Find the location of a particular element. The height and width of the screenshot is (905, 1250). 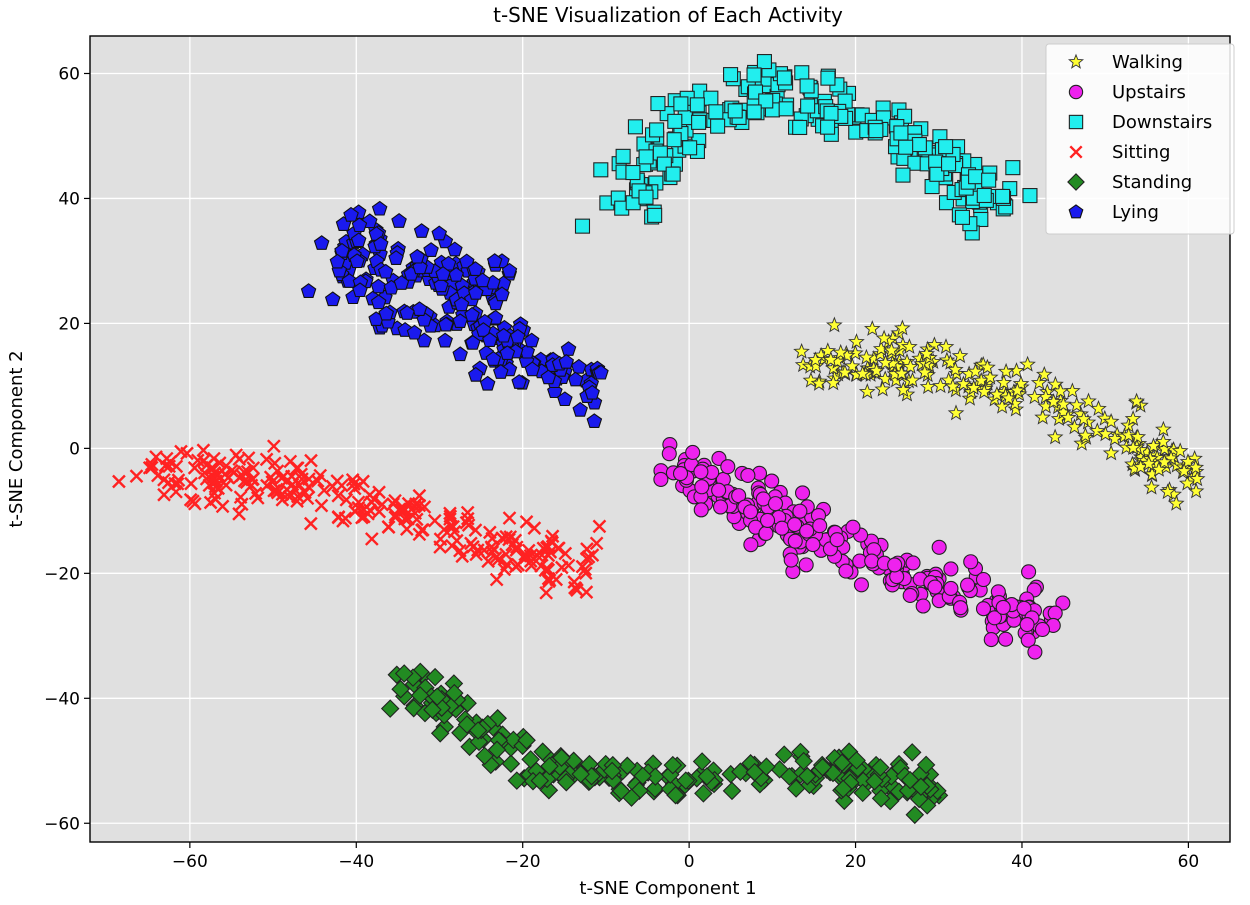

legend-label-downstairs: Downstairs is located at coordinates (1162, 122).